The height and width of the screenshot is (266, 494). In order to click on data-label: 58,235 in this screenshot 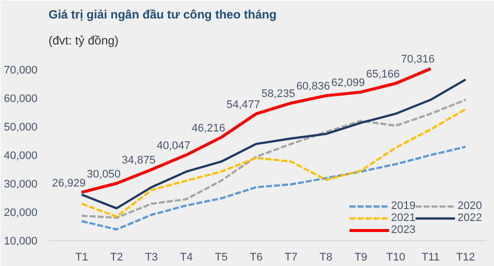, I will do `click(278, 94)`.